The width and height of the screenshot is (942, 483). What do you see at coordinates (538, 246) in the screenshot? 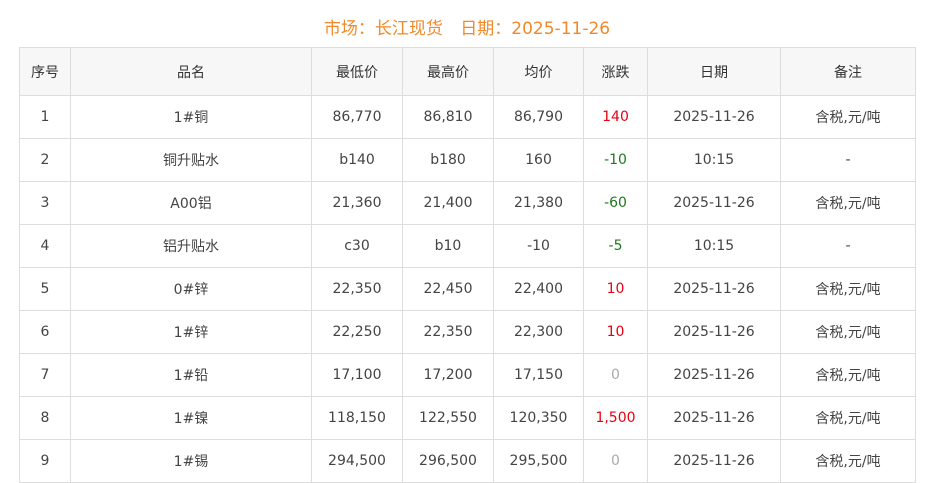
I see `cell-avg: -10` at bounding box center [538, 246].